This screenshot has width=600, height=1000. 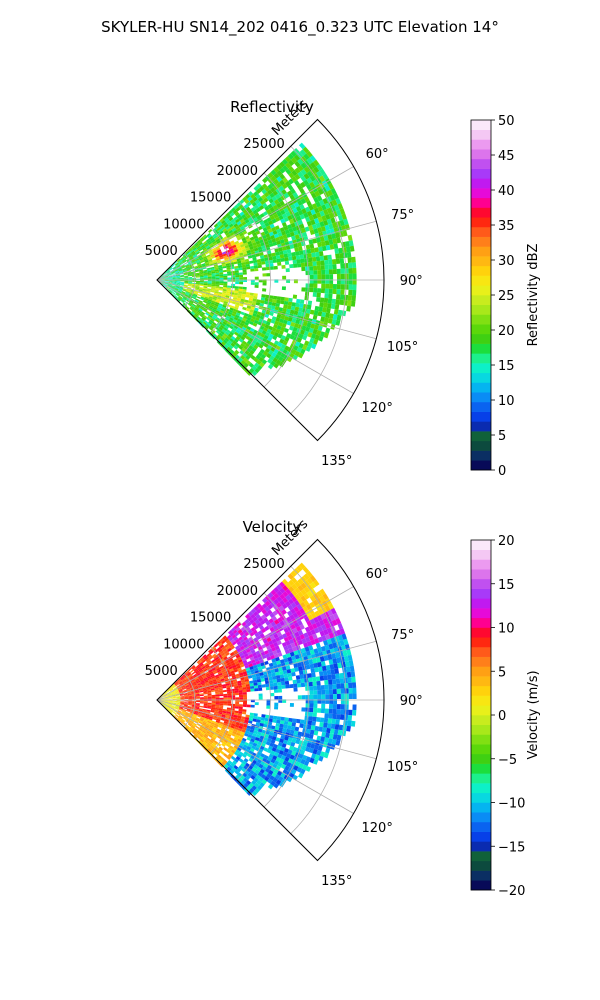 I want to click on azimuth-gridline, so click(x=266, y=250).